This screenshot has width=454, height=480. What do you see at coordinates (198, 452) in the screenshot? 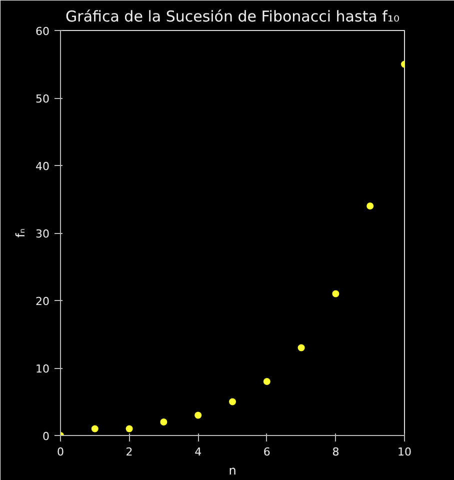
I see `x-tick-label: 4` at bounding box center [198, 452].